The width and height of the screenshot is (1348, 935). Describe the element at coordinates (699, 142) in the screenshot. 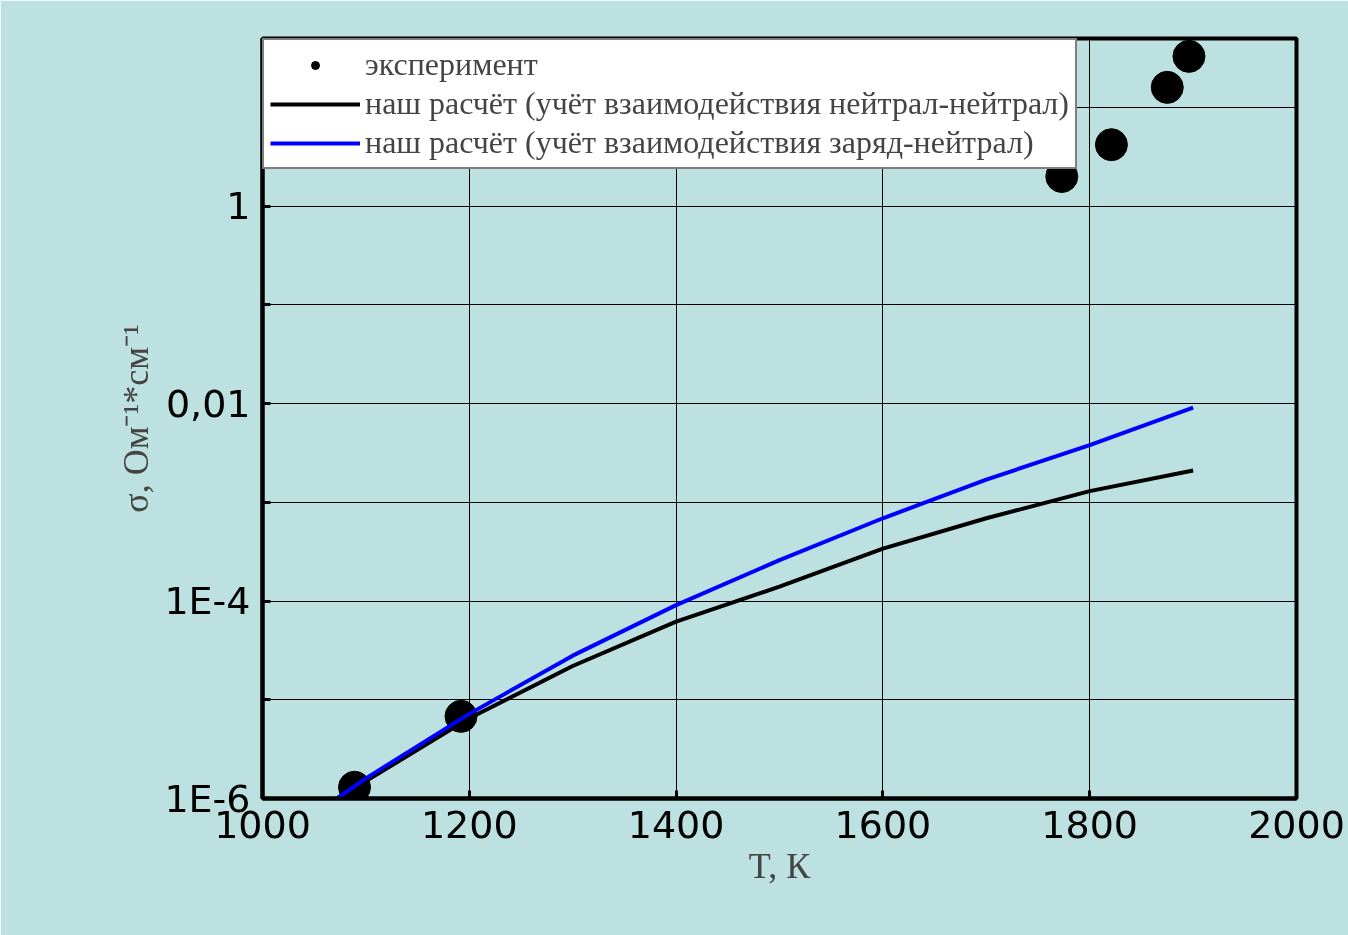

I see `legend-label: наш расчёт (учёт взаимодействия заряд-нейтрал)` at that location.